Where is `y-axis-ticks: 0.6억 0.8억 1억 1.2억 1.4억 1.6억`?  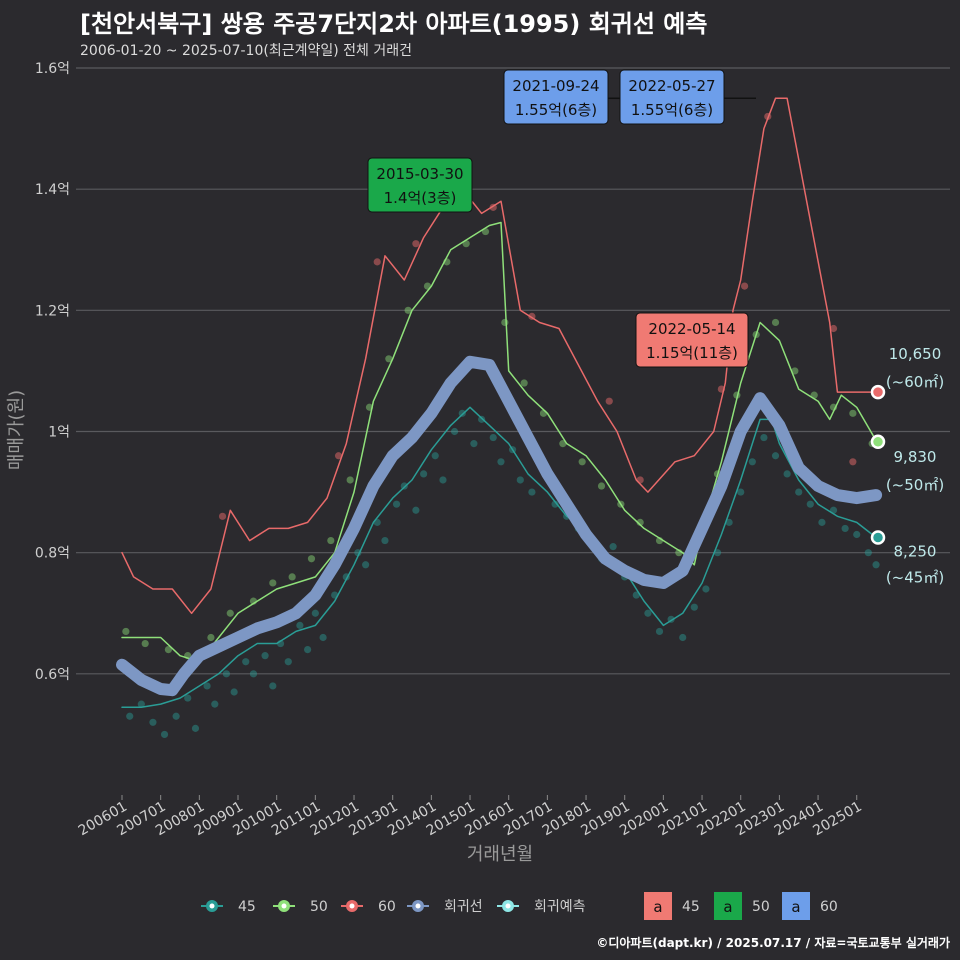 y-axis-ticks: 0.6억 0.8억 1억 1.2억 1.4억 1.6억 is located at coordinates (52, 372).